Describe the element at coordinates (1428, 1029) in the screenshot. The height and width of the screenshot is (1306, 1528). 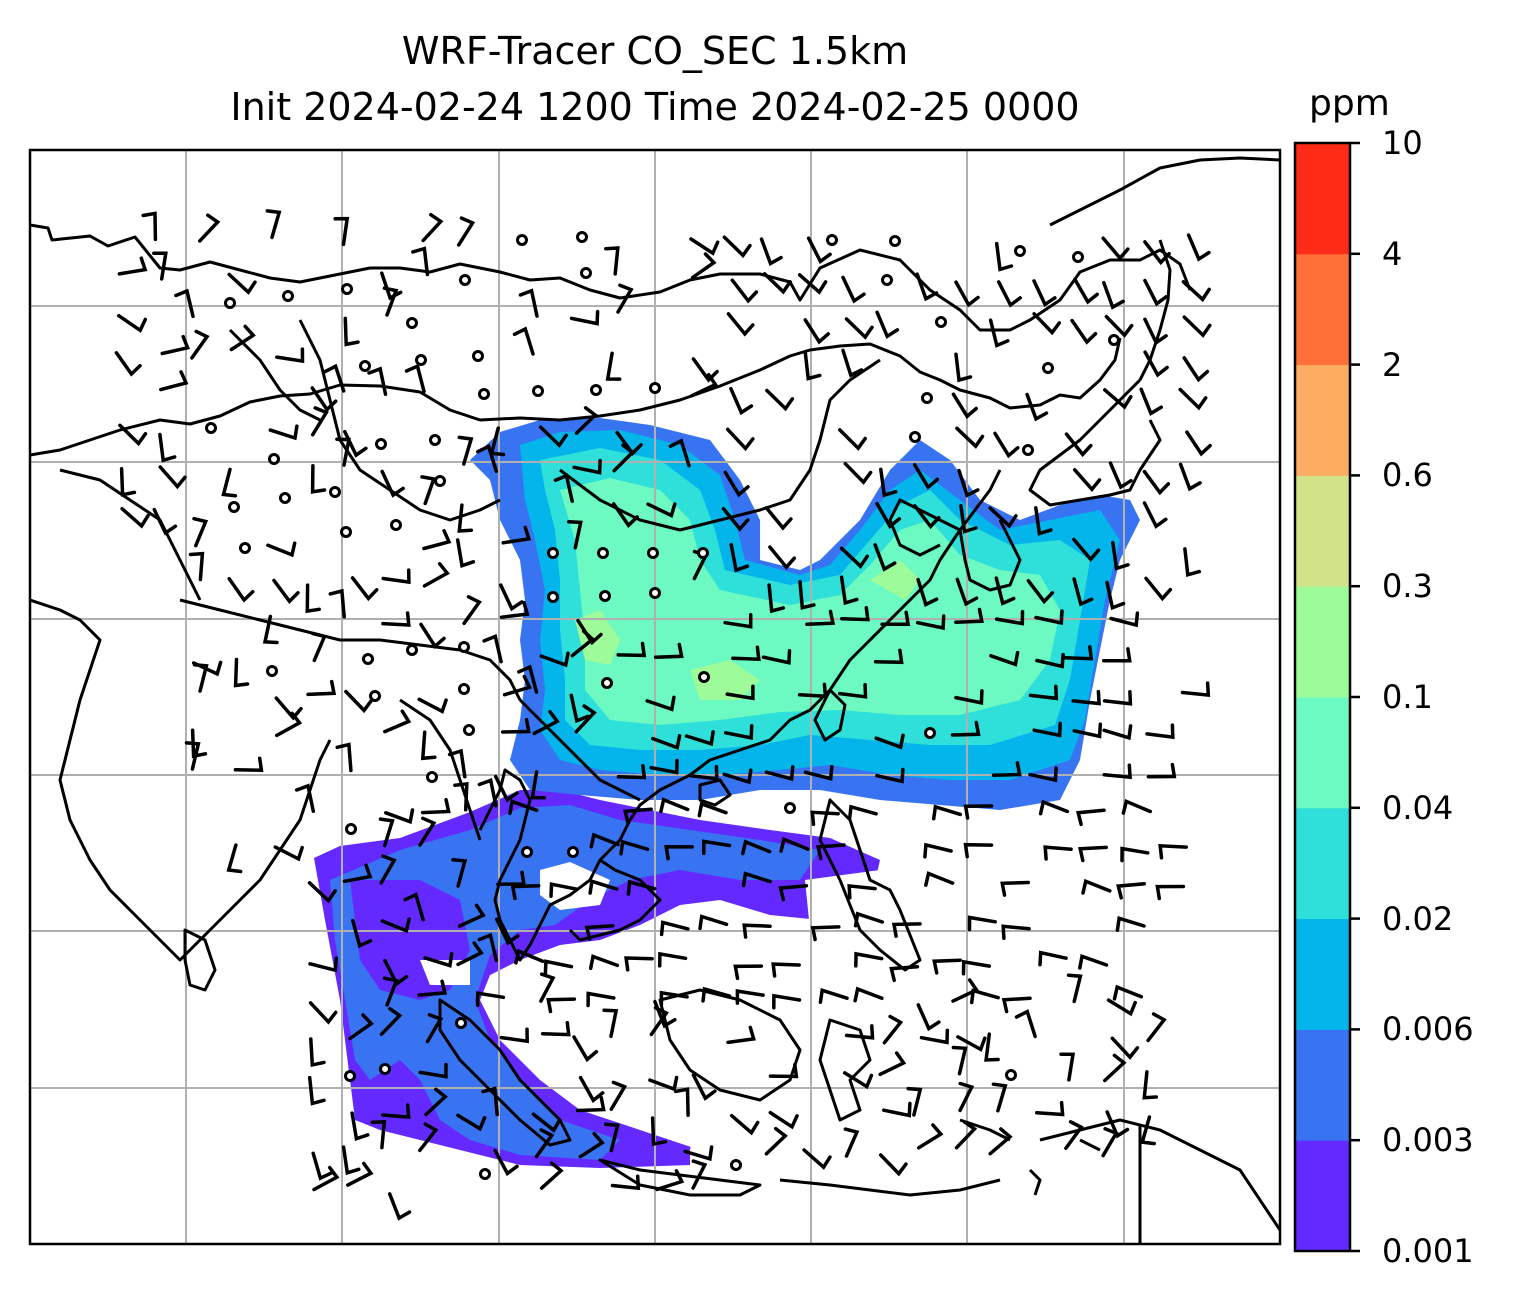
I see `colorbar-tick-label: 0.006` at that location.